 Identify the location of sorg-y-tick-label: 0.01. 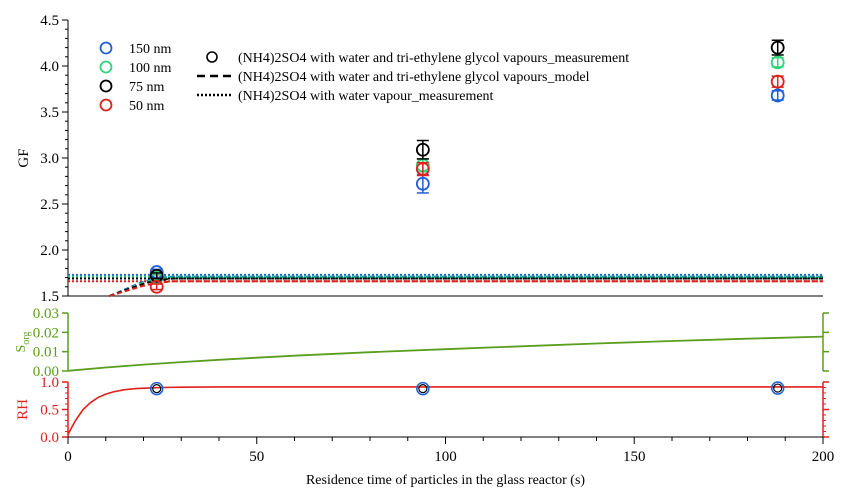
(46, 353).